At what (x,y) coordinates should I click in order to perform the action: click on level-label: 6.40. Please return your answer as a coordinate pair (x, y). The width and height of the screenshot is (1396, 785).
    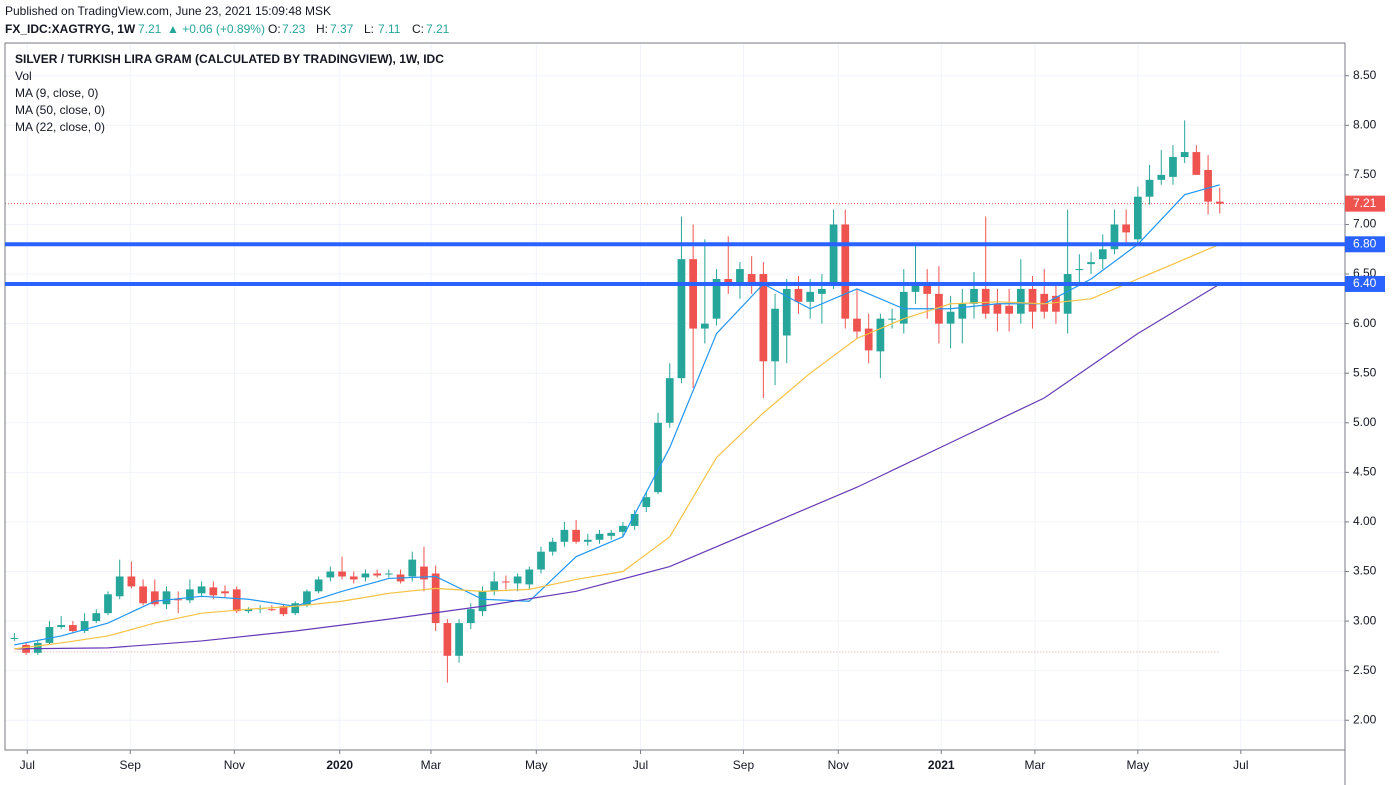
    Looking at the image, I should click on (1365, 283).